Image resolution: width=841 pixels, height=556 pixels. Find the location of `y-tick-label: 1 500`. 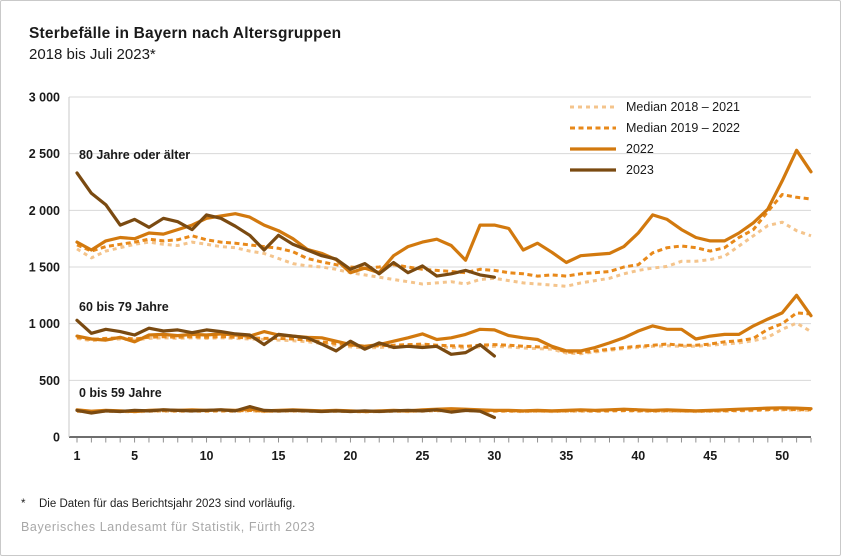

y-tick-label: 1 500 is located at coordinates (44, 268).